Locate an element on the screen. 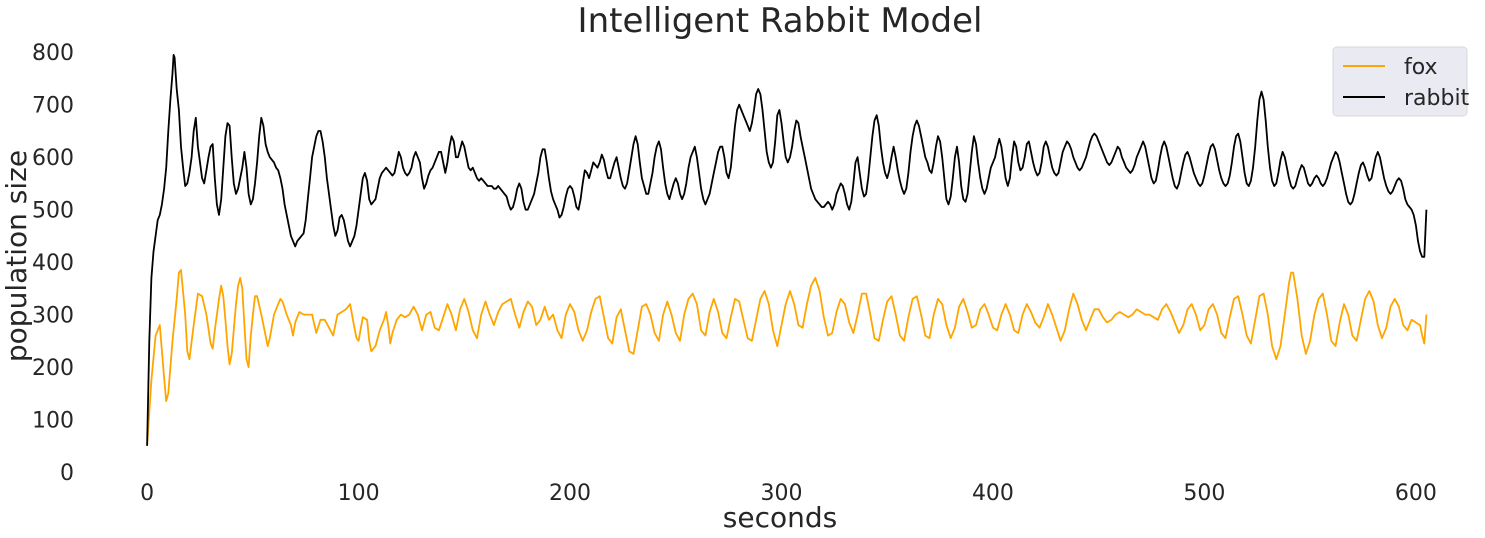 This screenshot has width=1485, height=538. y-tick-label: 400 is located at coordinates (53, 263).